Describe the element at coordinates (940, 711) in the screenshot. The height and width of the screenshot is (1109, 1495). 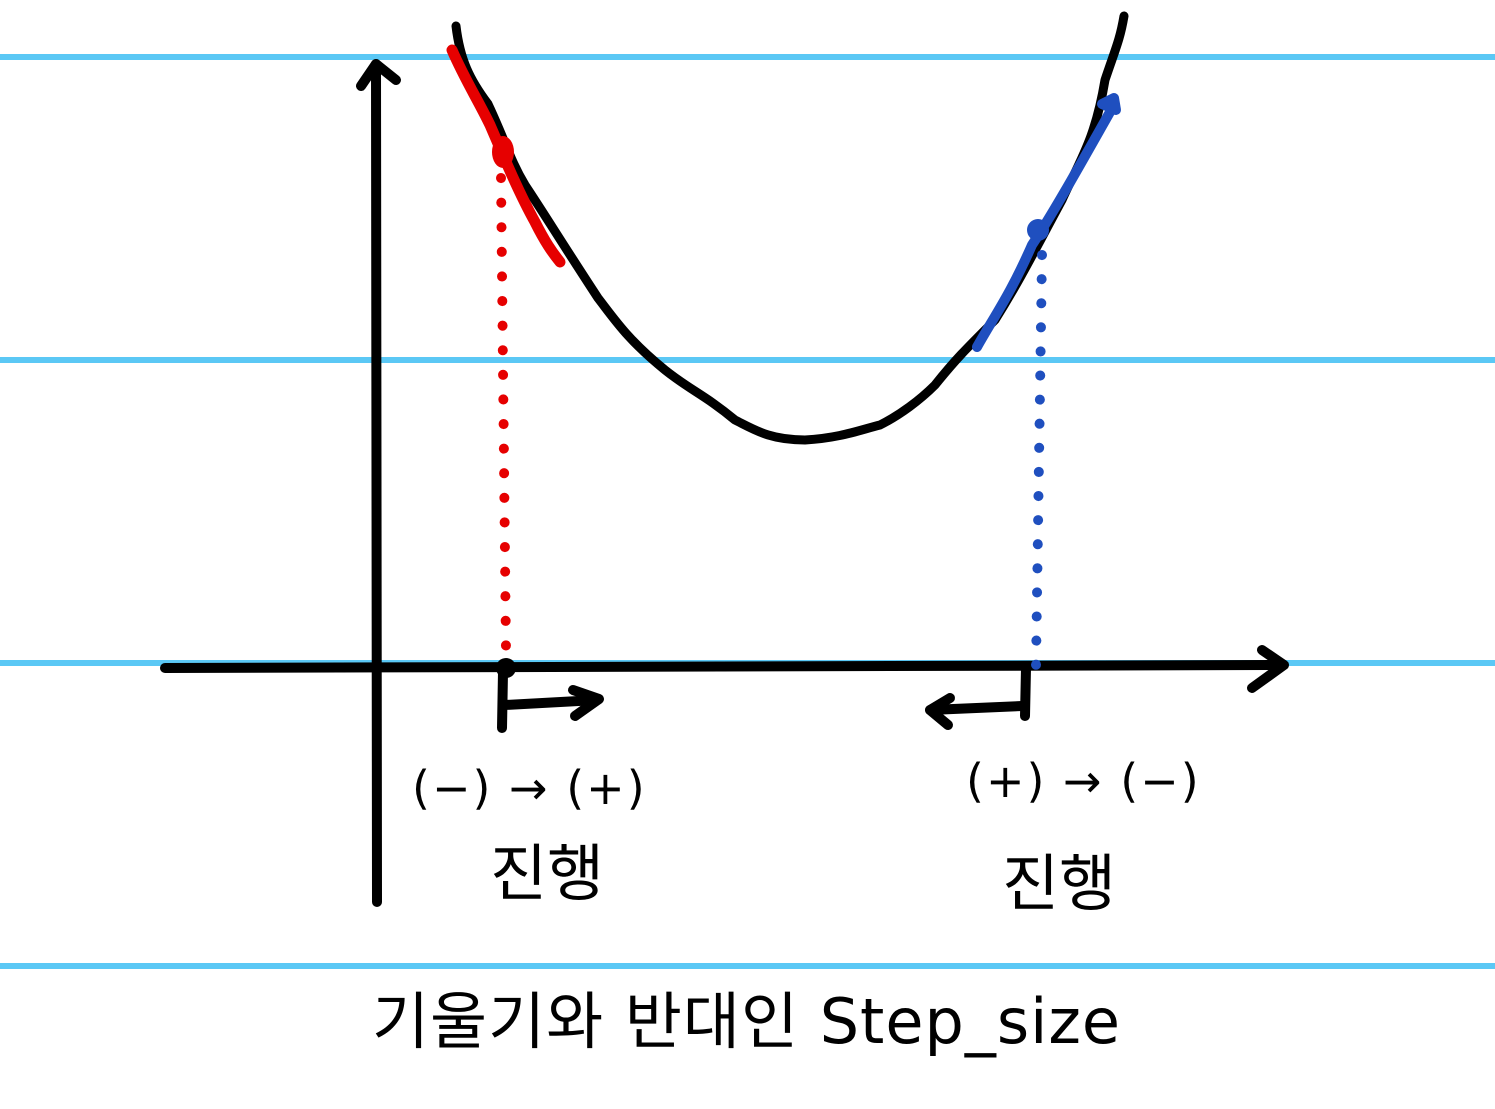
I see `right-step-arrowhead` at that location.